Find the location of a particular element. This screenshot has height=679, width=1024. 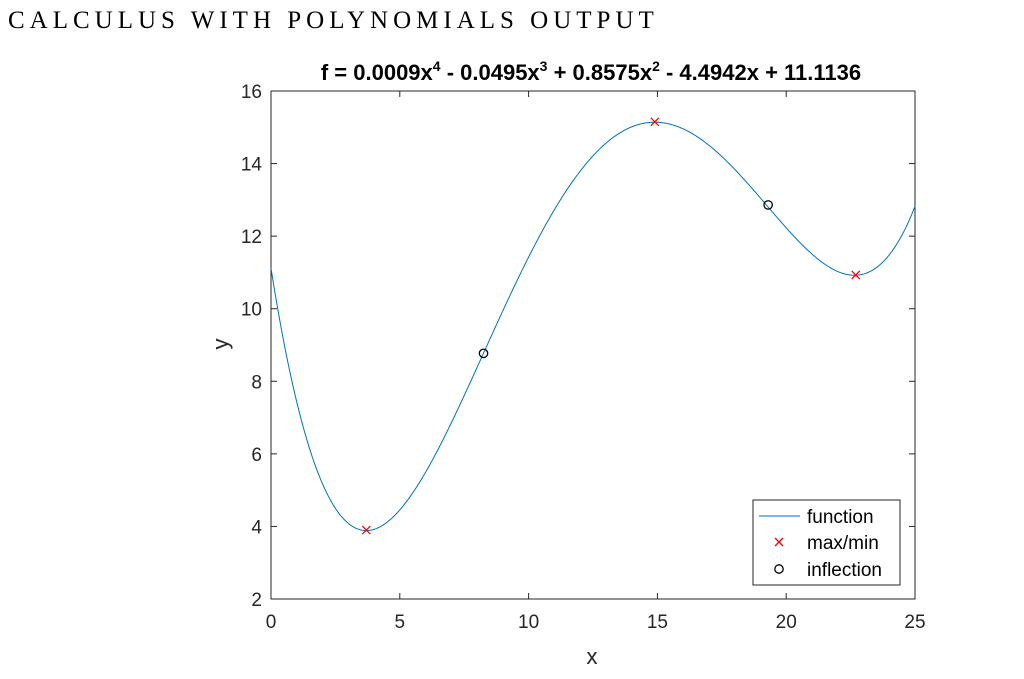

y-tick-label: 16 is located at coordinates (251, 92).